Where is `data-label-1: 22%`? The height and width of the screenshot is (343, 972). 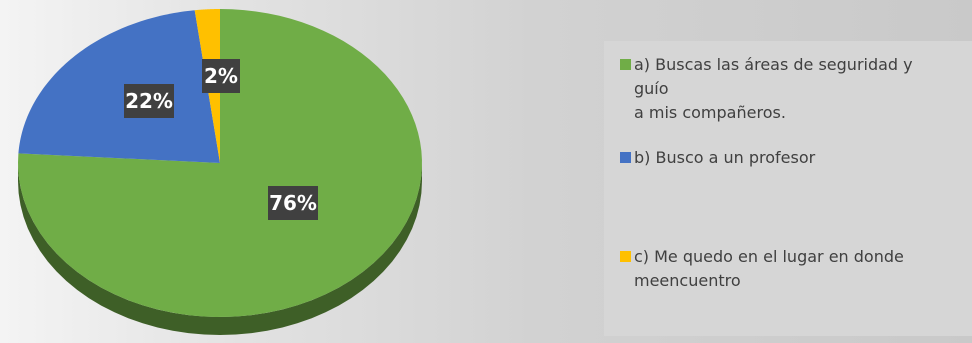 data-label-1: 22% is located at coordinates (149, 101).